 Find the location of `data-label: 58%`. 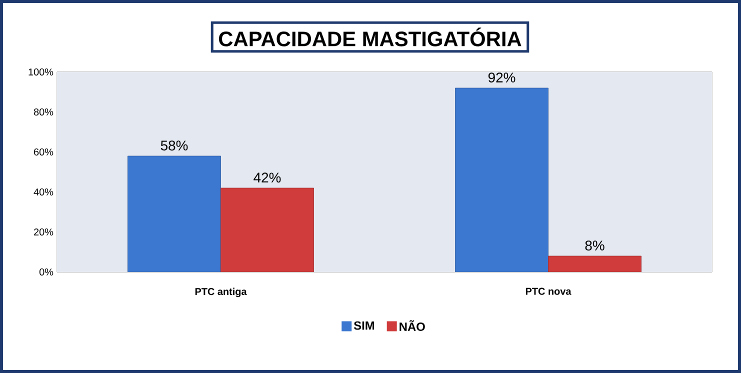

data-label: 58% is located at coordinates (174, 145).